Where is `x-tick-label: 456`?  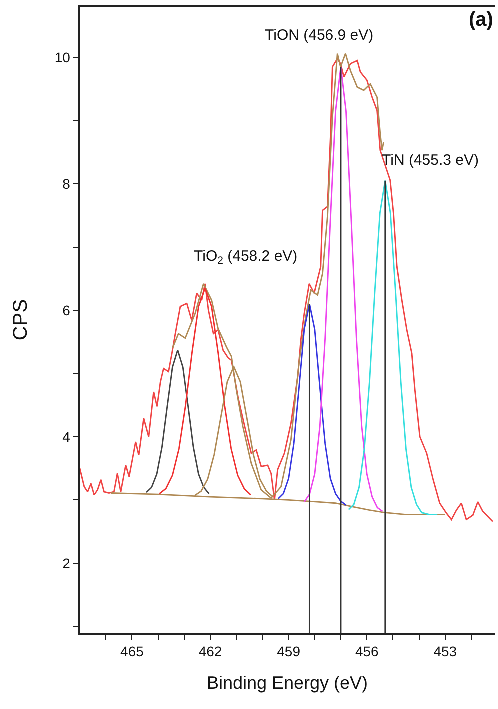
x-tick-label: 456 is located at coordinates (367, 652).